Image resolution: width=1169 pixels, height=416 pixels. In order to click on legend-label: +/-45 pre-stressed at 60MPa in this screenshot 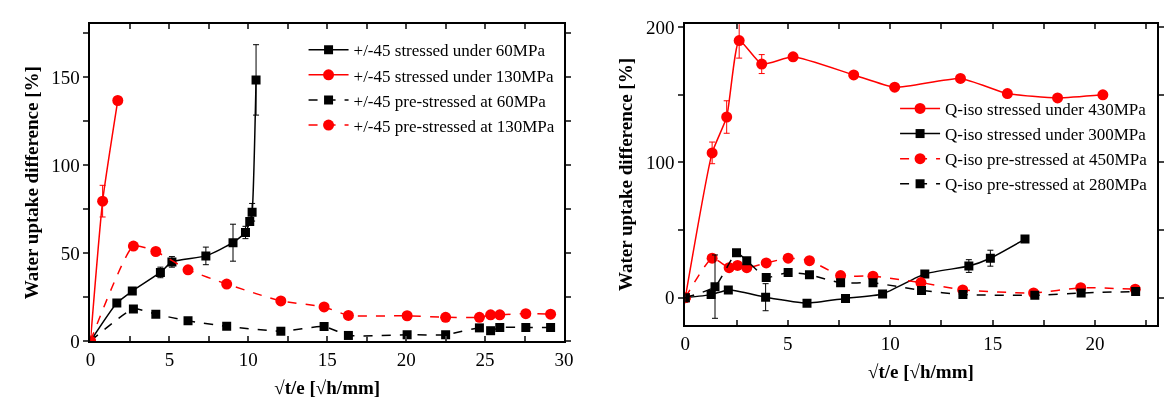, I will do `click(450, 101)`.